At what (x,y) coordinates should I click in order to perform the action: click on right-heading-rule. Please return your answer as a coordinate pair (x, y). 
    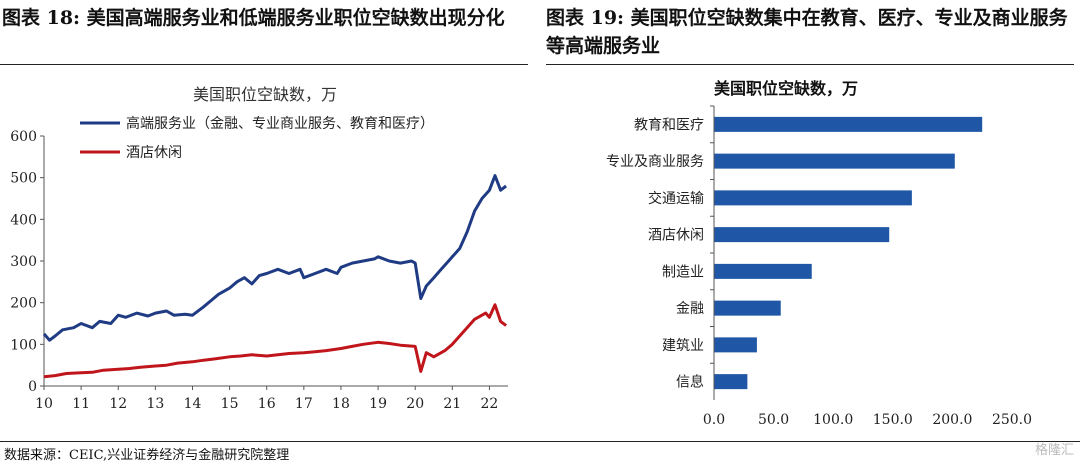
    Looking at the image, I should click on (810, 64).